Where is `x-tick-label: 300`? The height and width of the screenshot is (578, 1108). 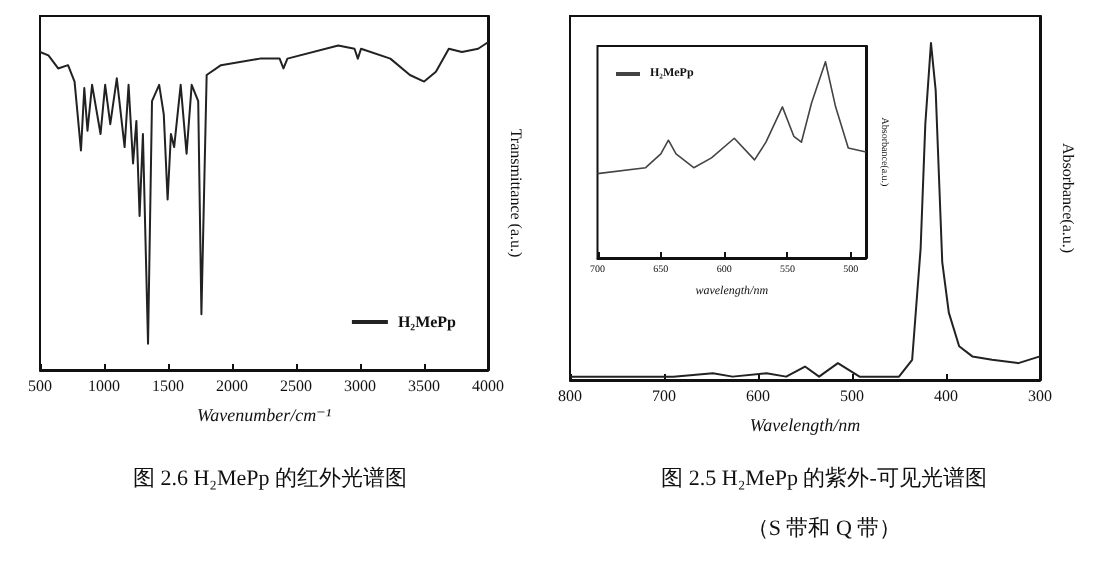
x-tick-label: 300 is located at coordinates (1040, 396).